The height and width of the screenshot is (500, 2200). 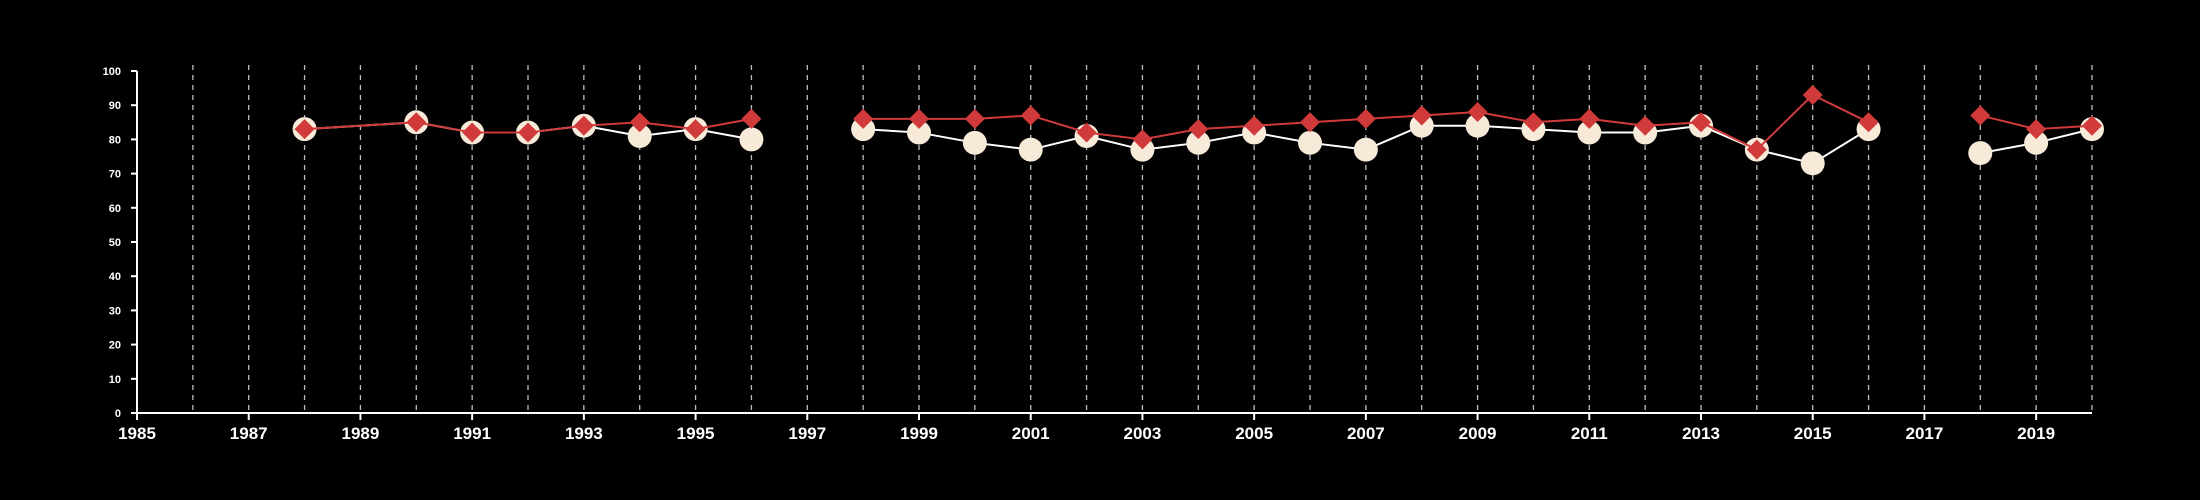 I want to click on point-circle-2007, so click(x=1365, y=149).